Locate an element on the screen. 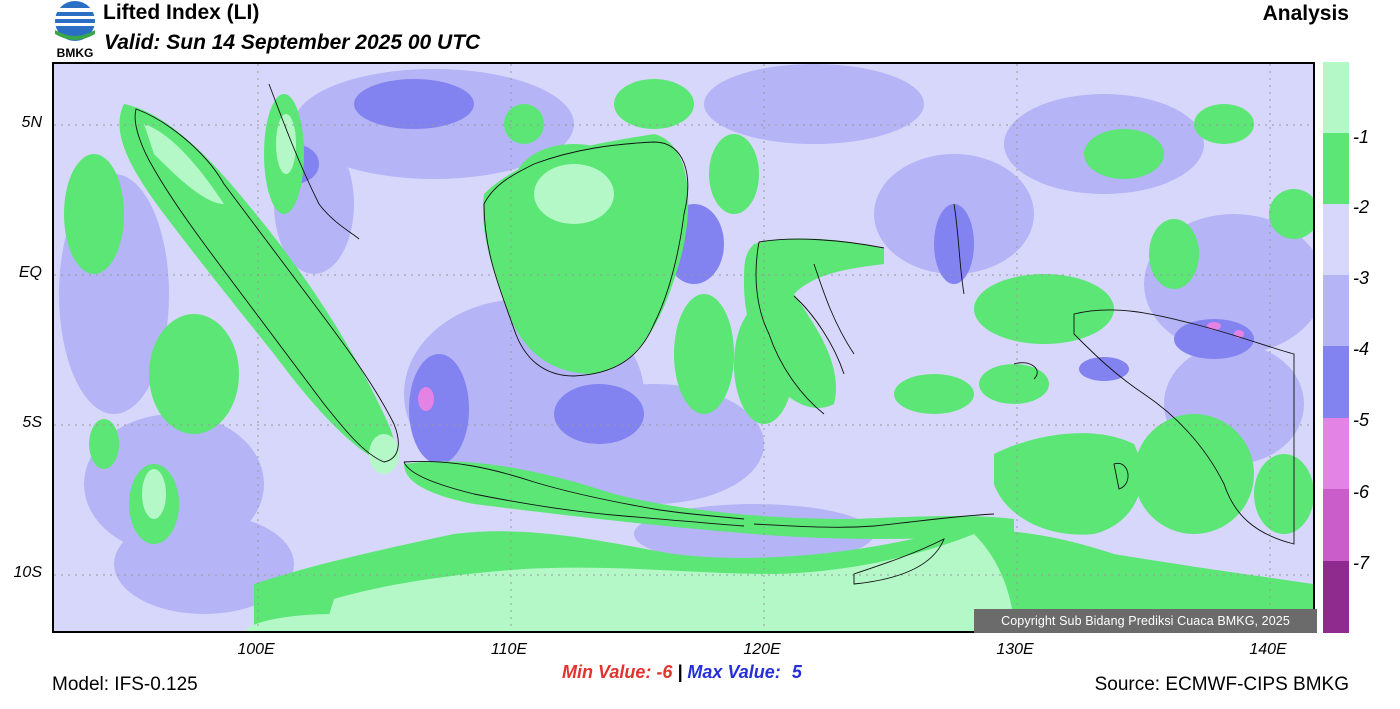 This screenshot has width=1400, height=709. min-value-label: Min Value: is located at coordinates (607, 672).